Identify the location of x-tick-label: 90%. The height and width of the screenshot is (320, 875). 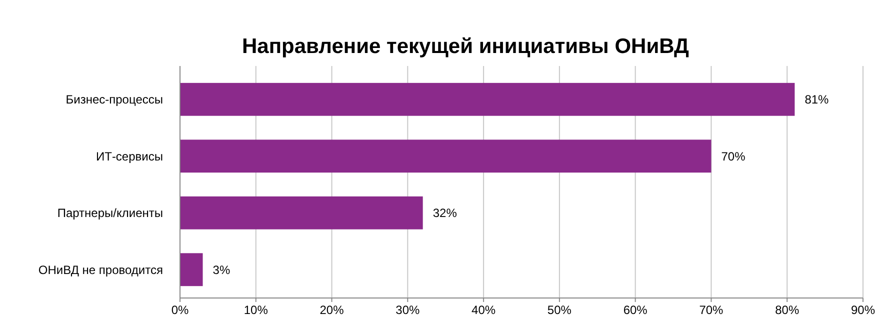
(862, 310).